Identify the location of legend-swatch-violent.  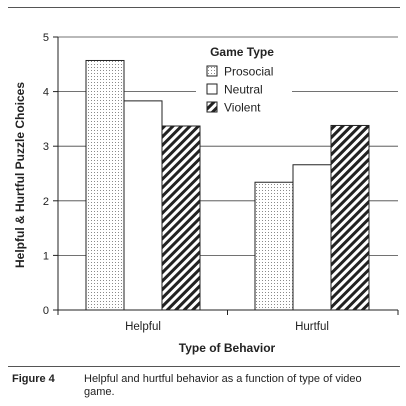
(212, 107).